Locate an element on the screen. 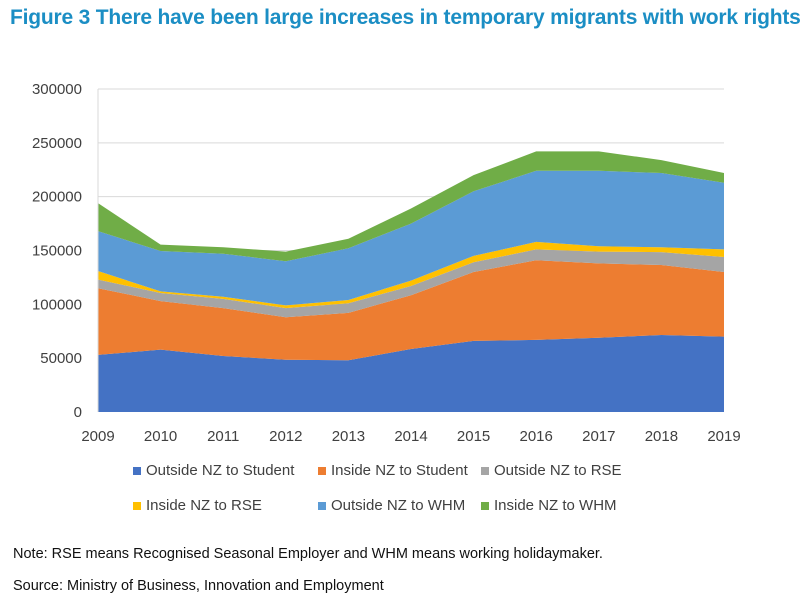 The image size is (810, 604). y-tick-label: 150000 is located at coordinates (57, 251).